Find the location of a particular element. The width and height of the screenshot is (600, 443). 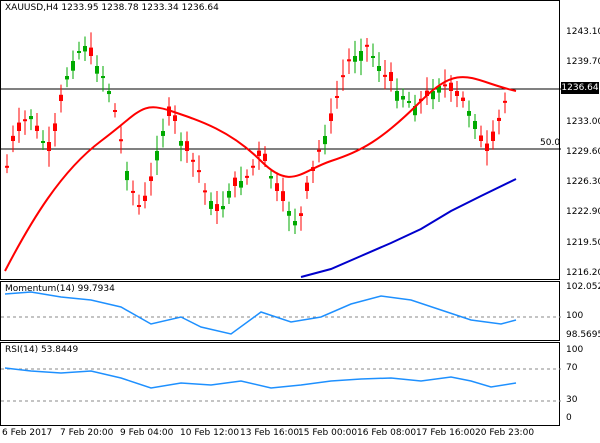

time-tick: 7 Feb 20:00 is located at coordinates (87, 433).